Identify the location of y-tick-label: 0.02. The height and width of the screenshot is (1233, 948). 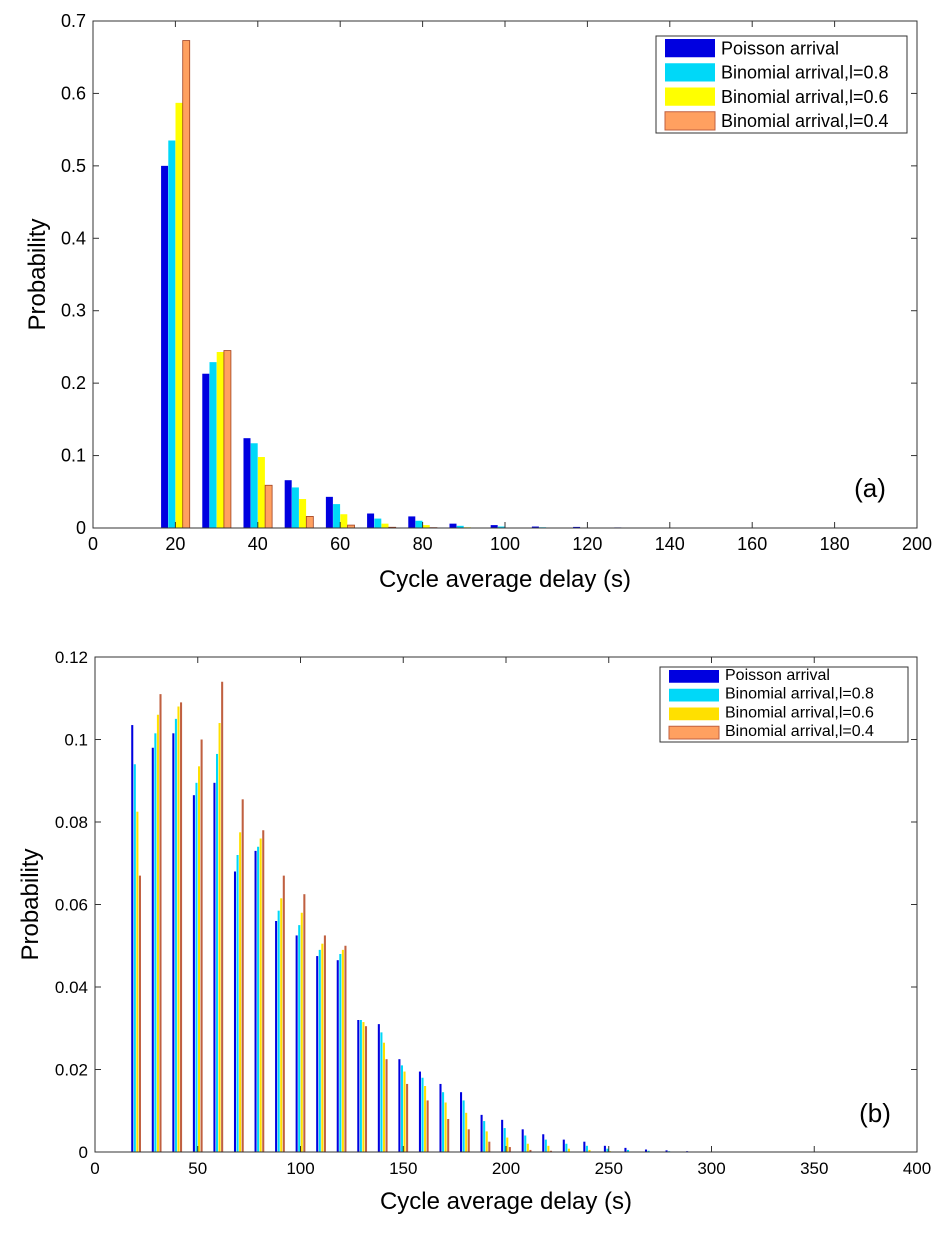
(71, 1070).